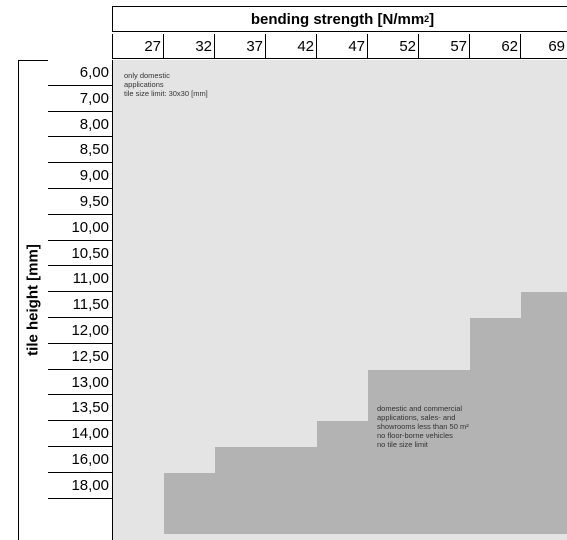 This screenshot has height=540, width=567. What do you see at coordinates (341, 46) in the screenshot?
I see `column-header: 47` at bounding box center [341, 46].